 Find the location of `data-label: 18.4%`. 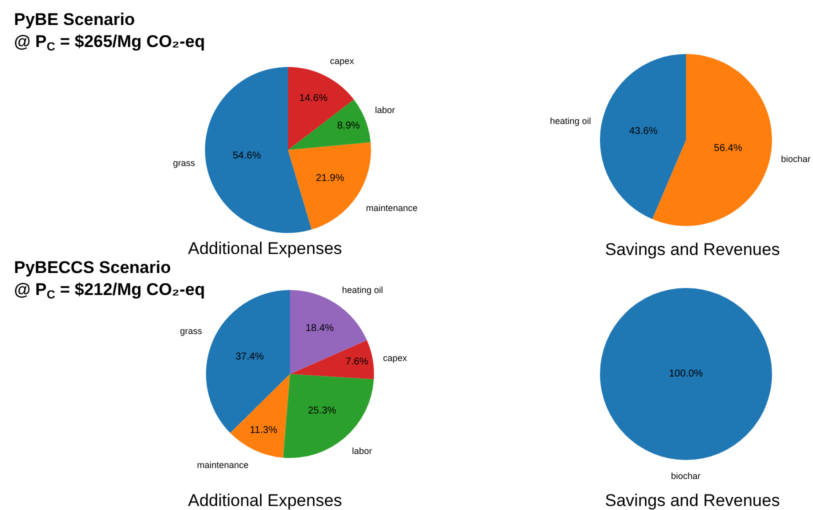

data-label: 18.4% is located at coordinates (319, 328).